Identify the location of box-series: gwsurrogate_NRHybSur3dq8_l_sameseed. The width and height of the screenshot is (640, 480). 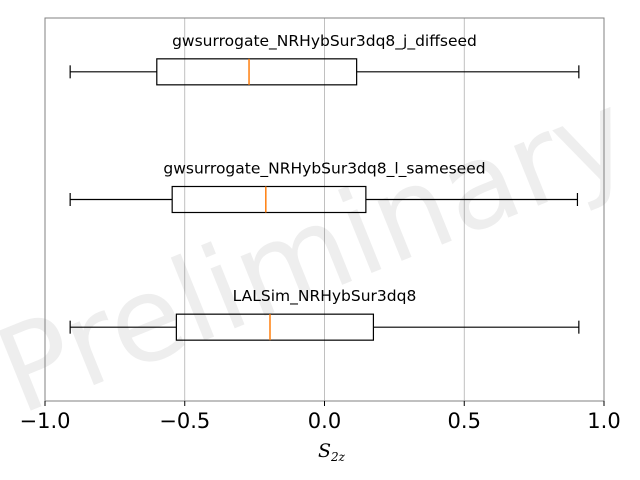
(324, 187).